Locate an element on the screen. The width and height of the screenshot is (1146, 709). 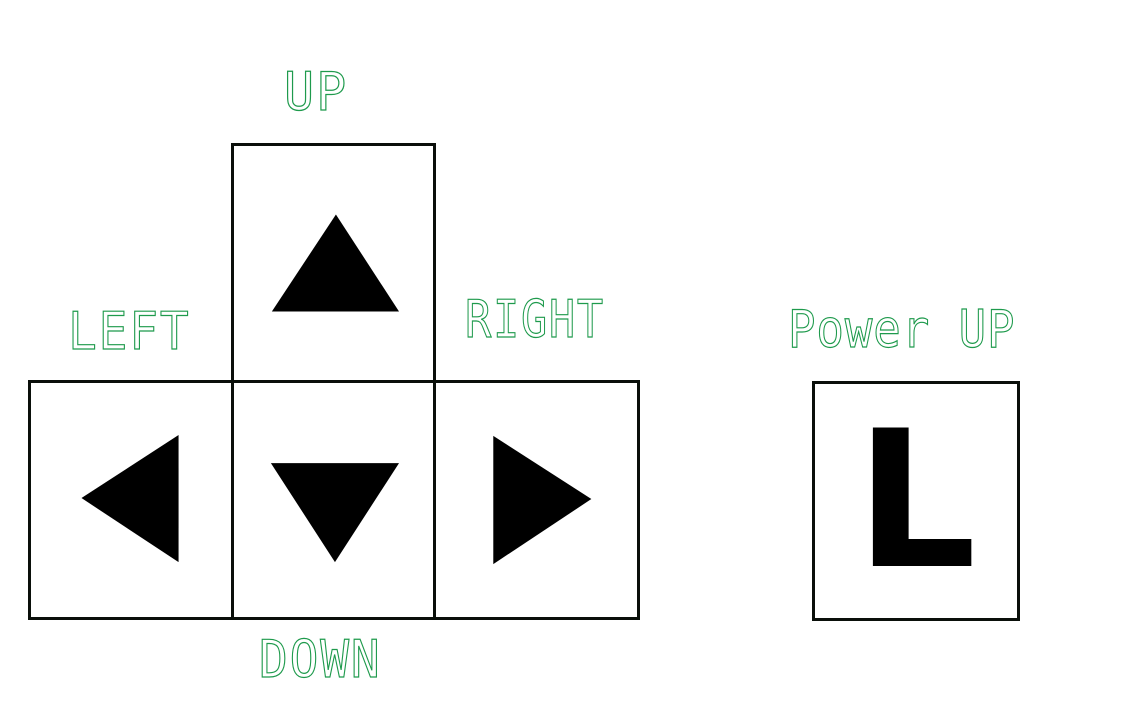
left-key is located at coordinates (131, 500).